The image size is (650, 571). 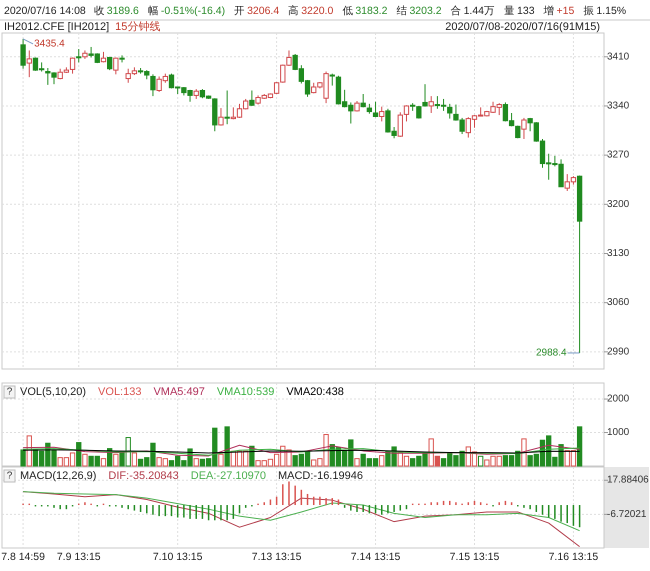 What do you see at coordinates (53, 392) in the screenshot?
I see `chart-title: VOL(5,10,20)` at bounding box center [53, 392].